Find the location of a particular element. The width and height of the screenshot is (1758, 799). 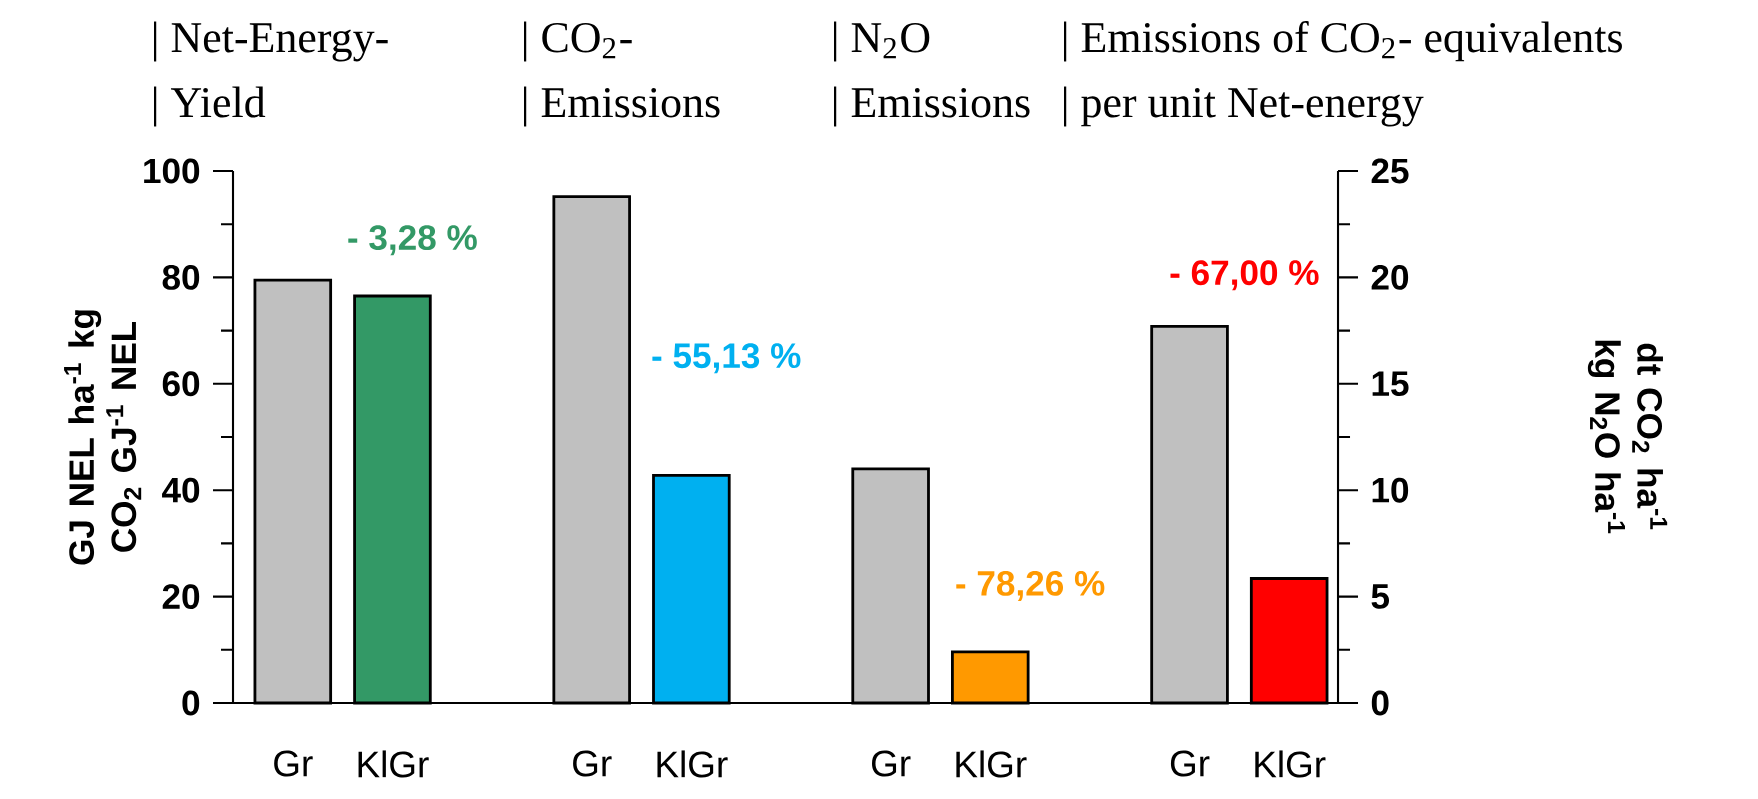

y-tick-label: 60 is located at coordinates (181, 384).